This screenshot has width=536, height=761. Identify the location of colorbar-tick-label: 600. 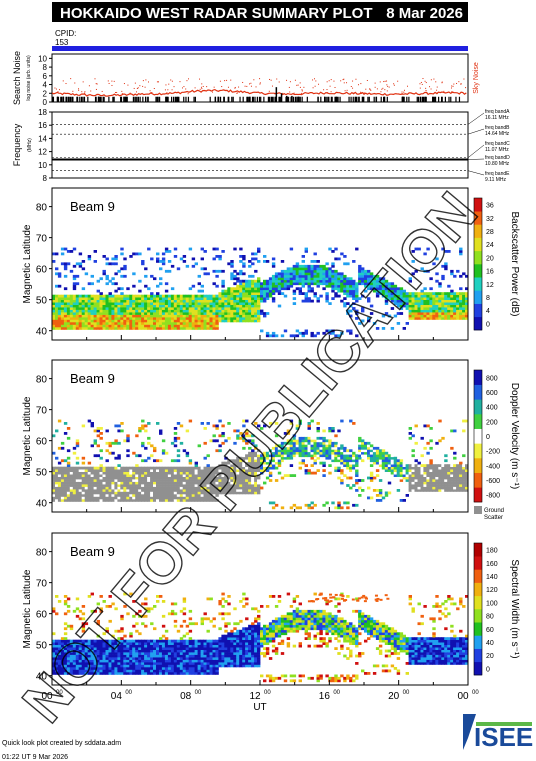
(492, 393).